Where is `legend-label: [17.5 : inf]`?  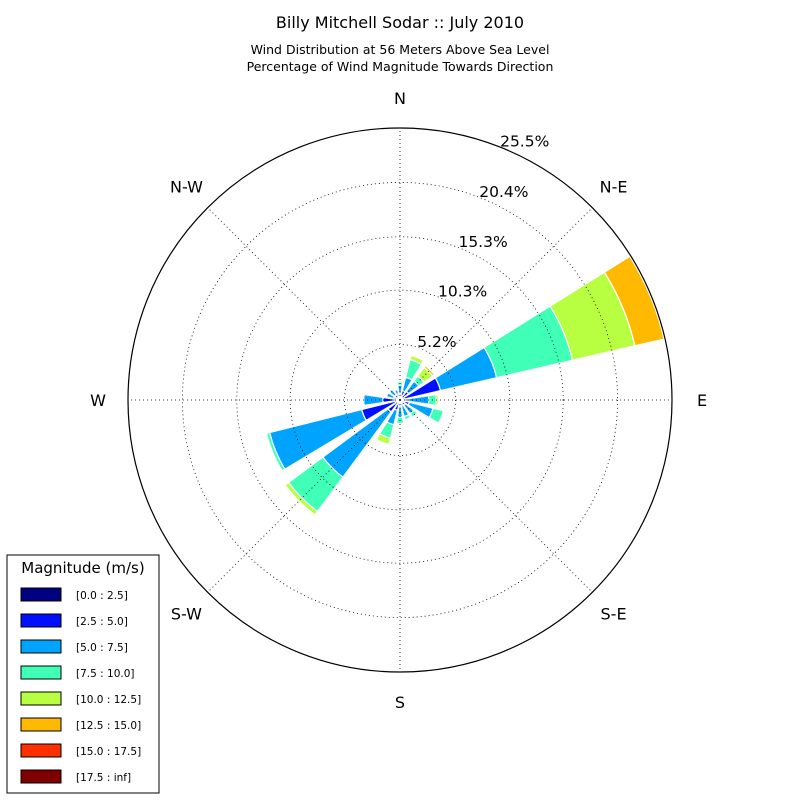
legend-label: [17.5 : inf] is located at coordinates (103, 778).